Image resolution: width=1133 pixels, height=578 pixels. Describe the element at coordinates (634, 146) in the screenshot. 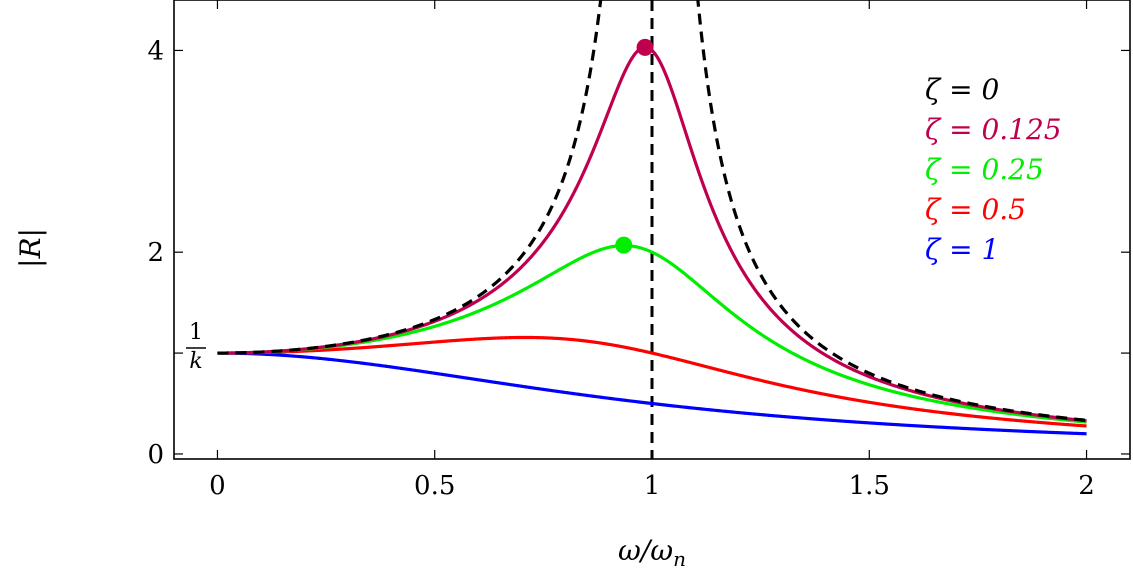

I see `marker-layer` at that location.